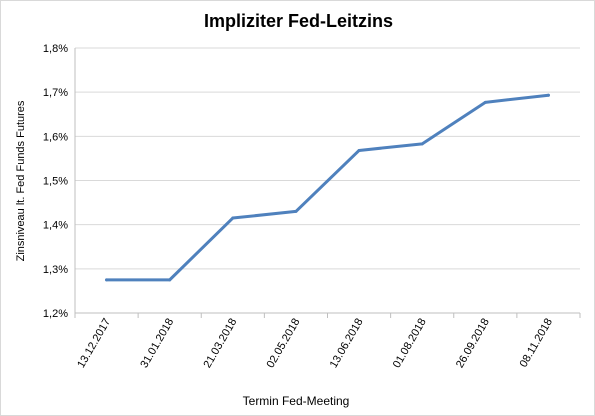 Image resolution: width=595 pixels, height=416 pixels. I want to click on x-tick-label: 02.05.2018, so click(284, 344).